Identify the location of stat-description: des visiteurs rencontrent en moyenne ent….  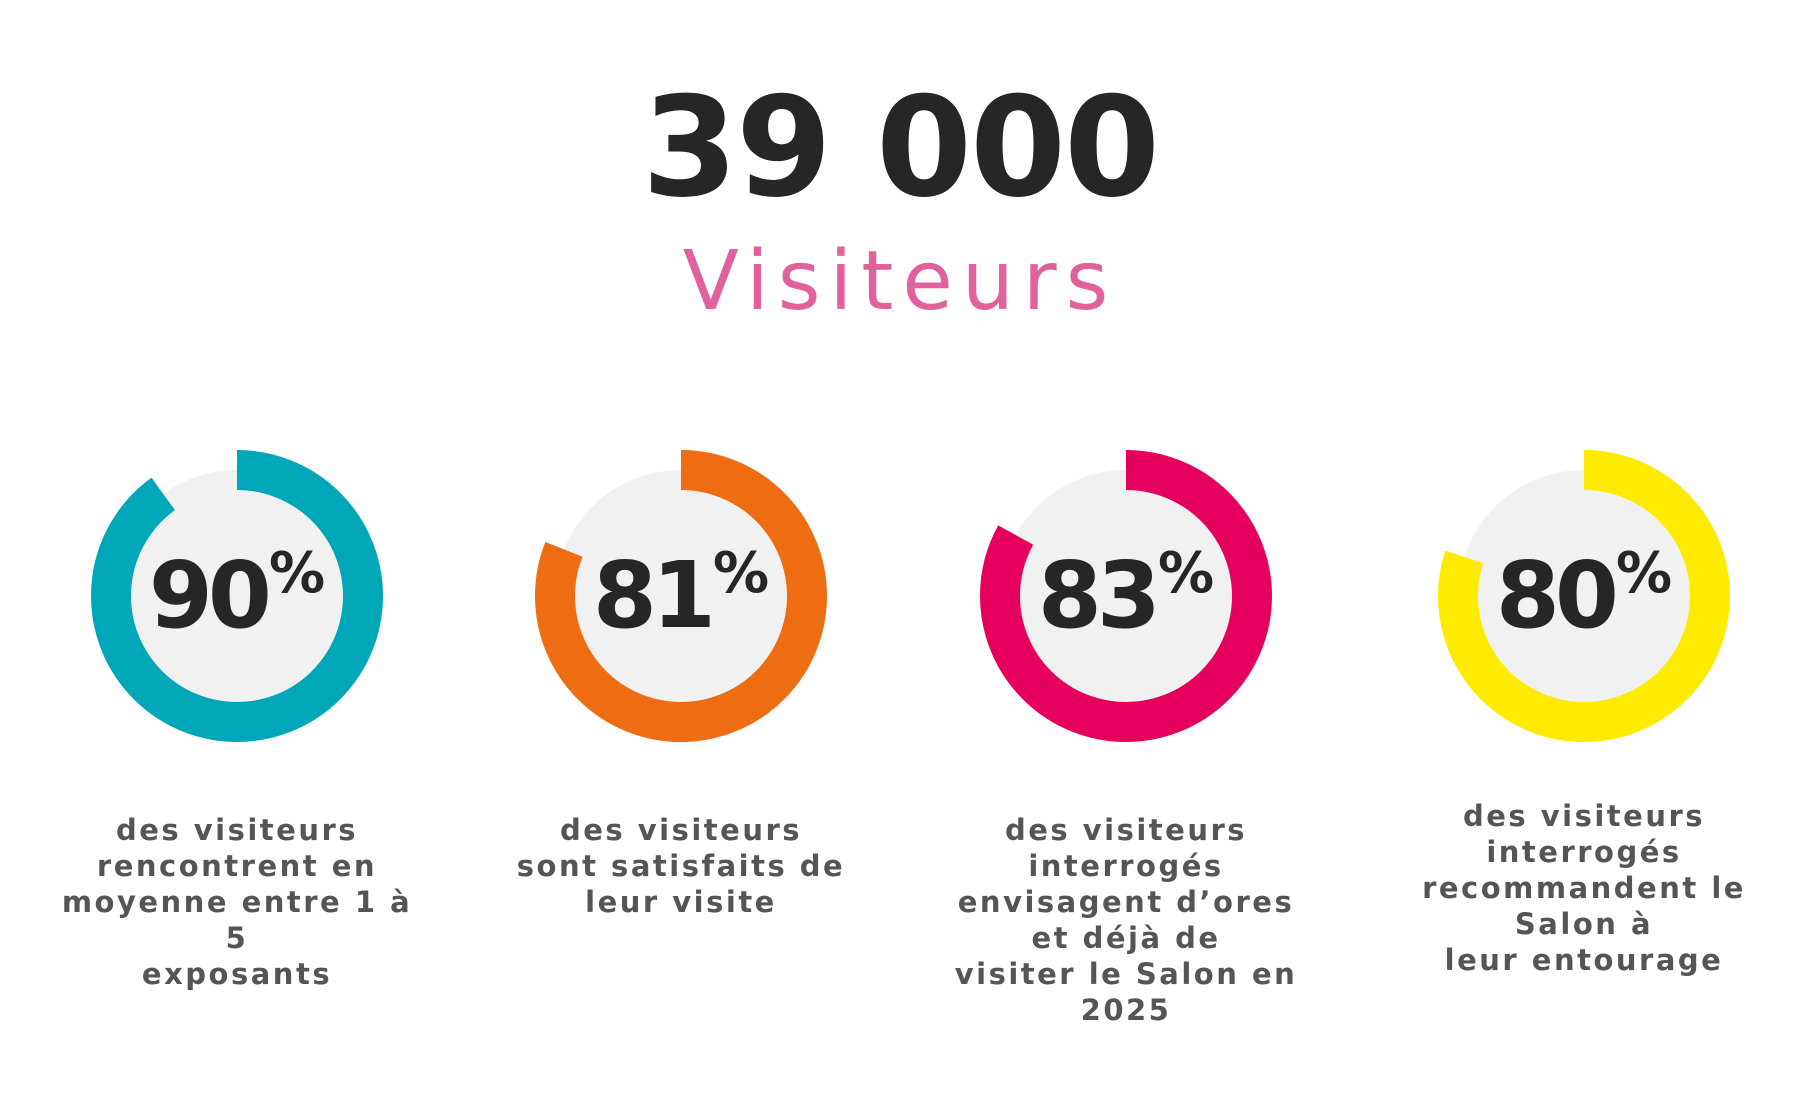
(237, 902).